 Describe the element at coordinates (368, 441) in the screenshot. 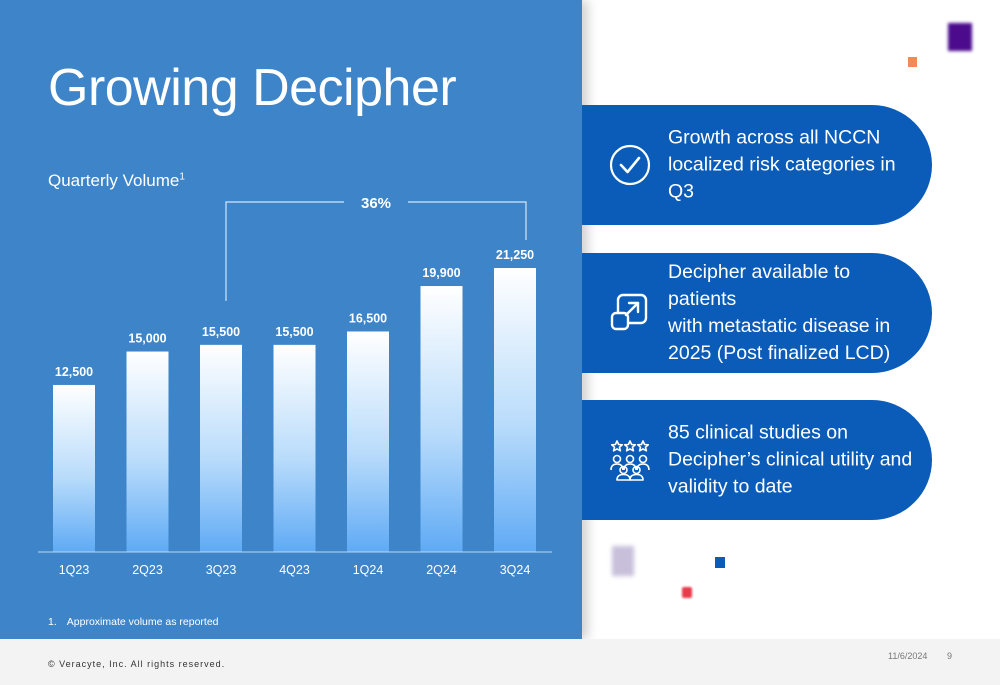

I see `bar-1Q24` at that location.